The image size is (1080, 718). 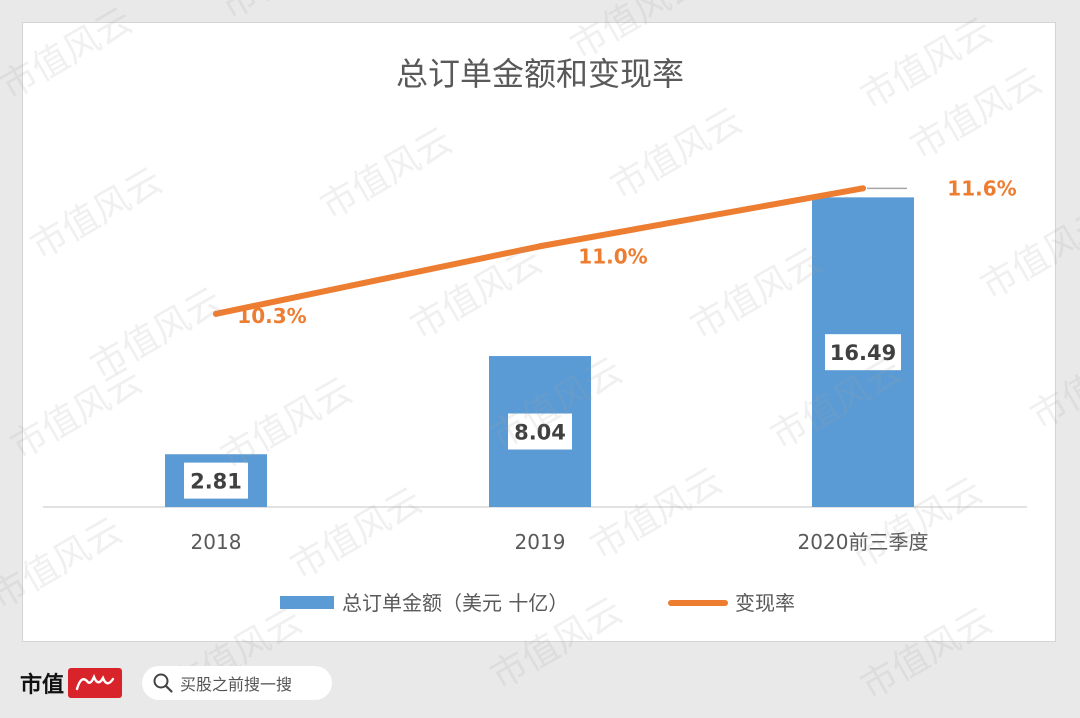 I want to click on x-tick-label-1: 2019, so click(x=540, y=542).